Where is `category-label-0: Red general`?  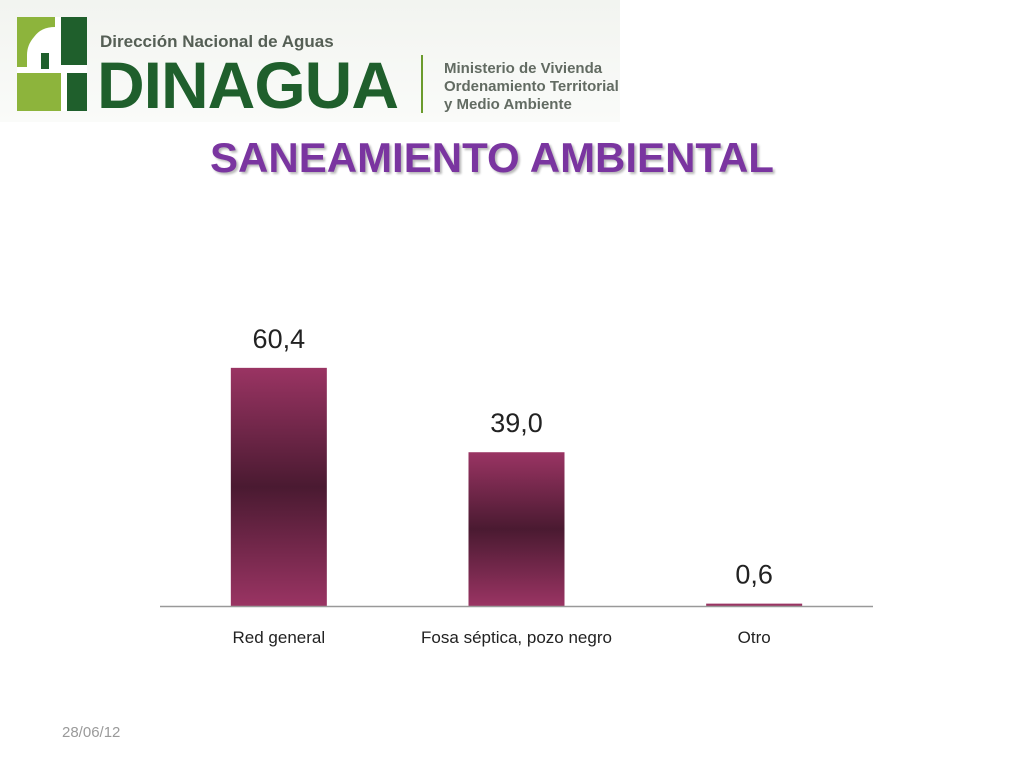 category-label-0: Red general is located at coordinates (279, 637).